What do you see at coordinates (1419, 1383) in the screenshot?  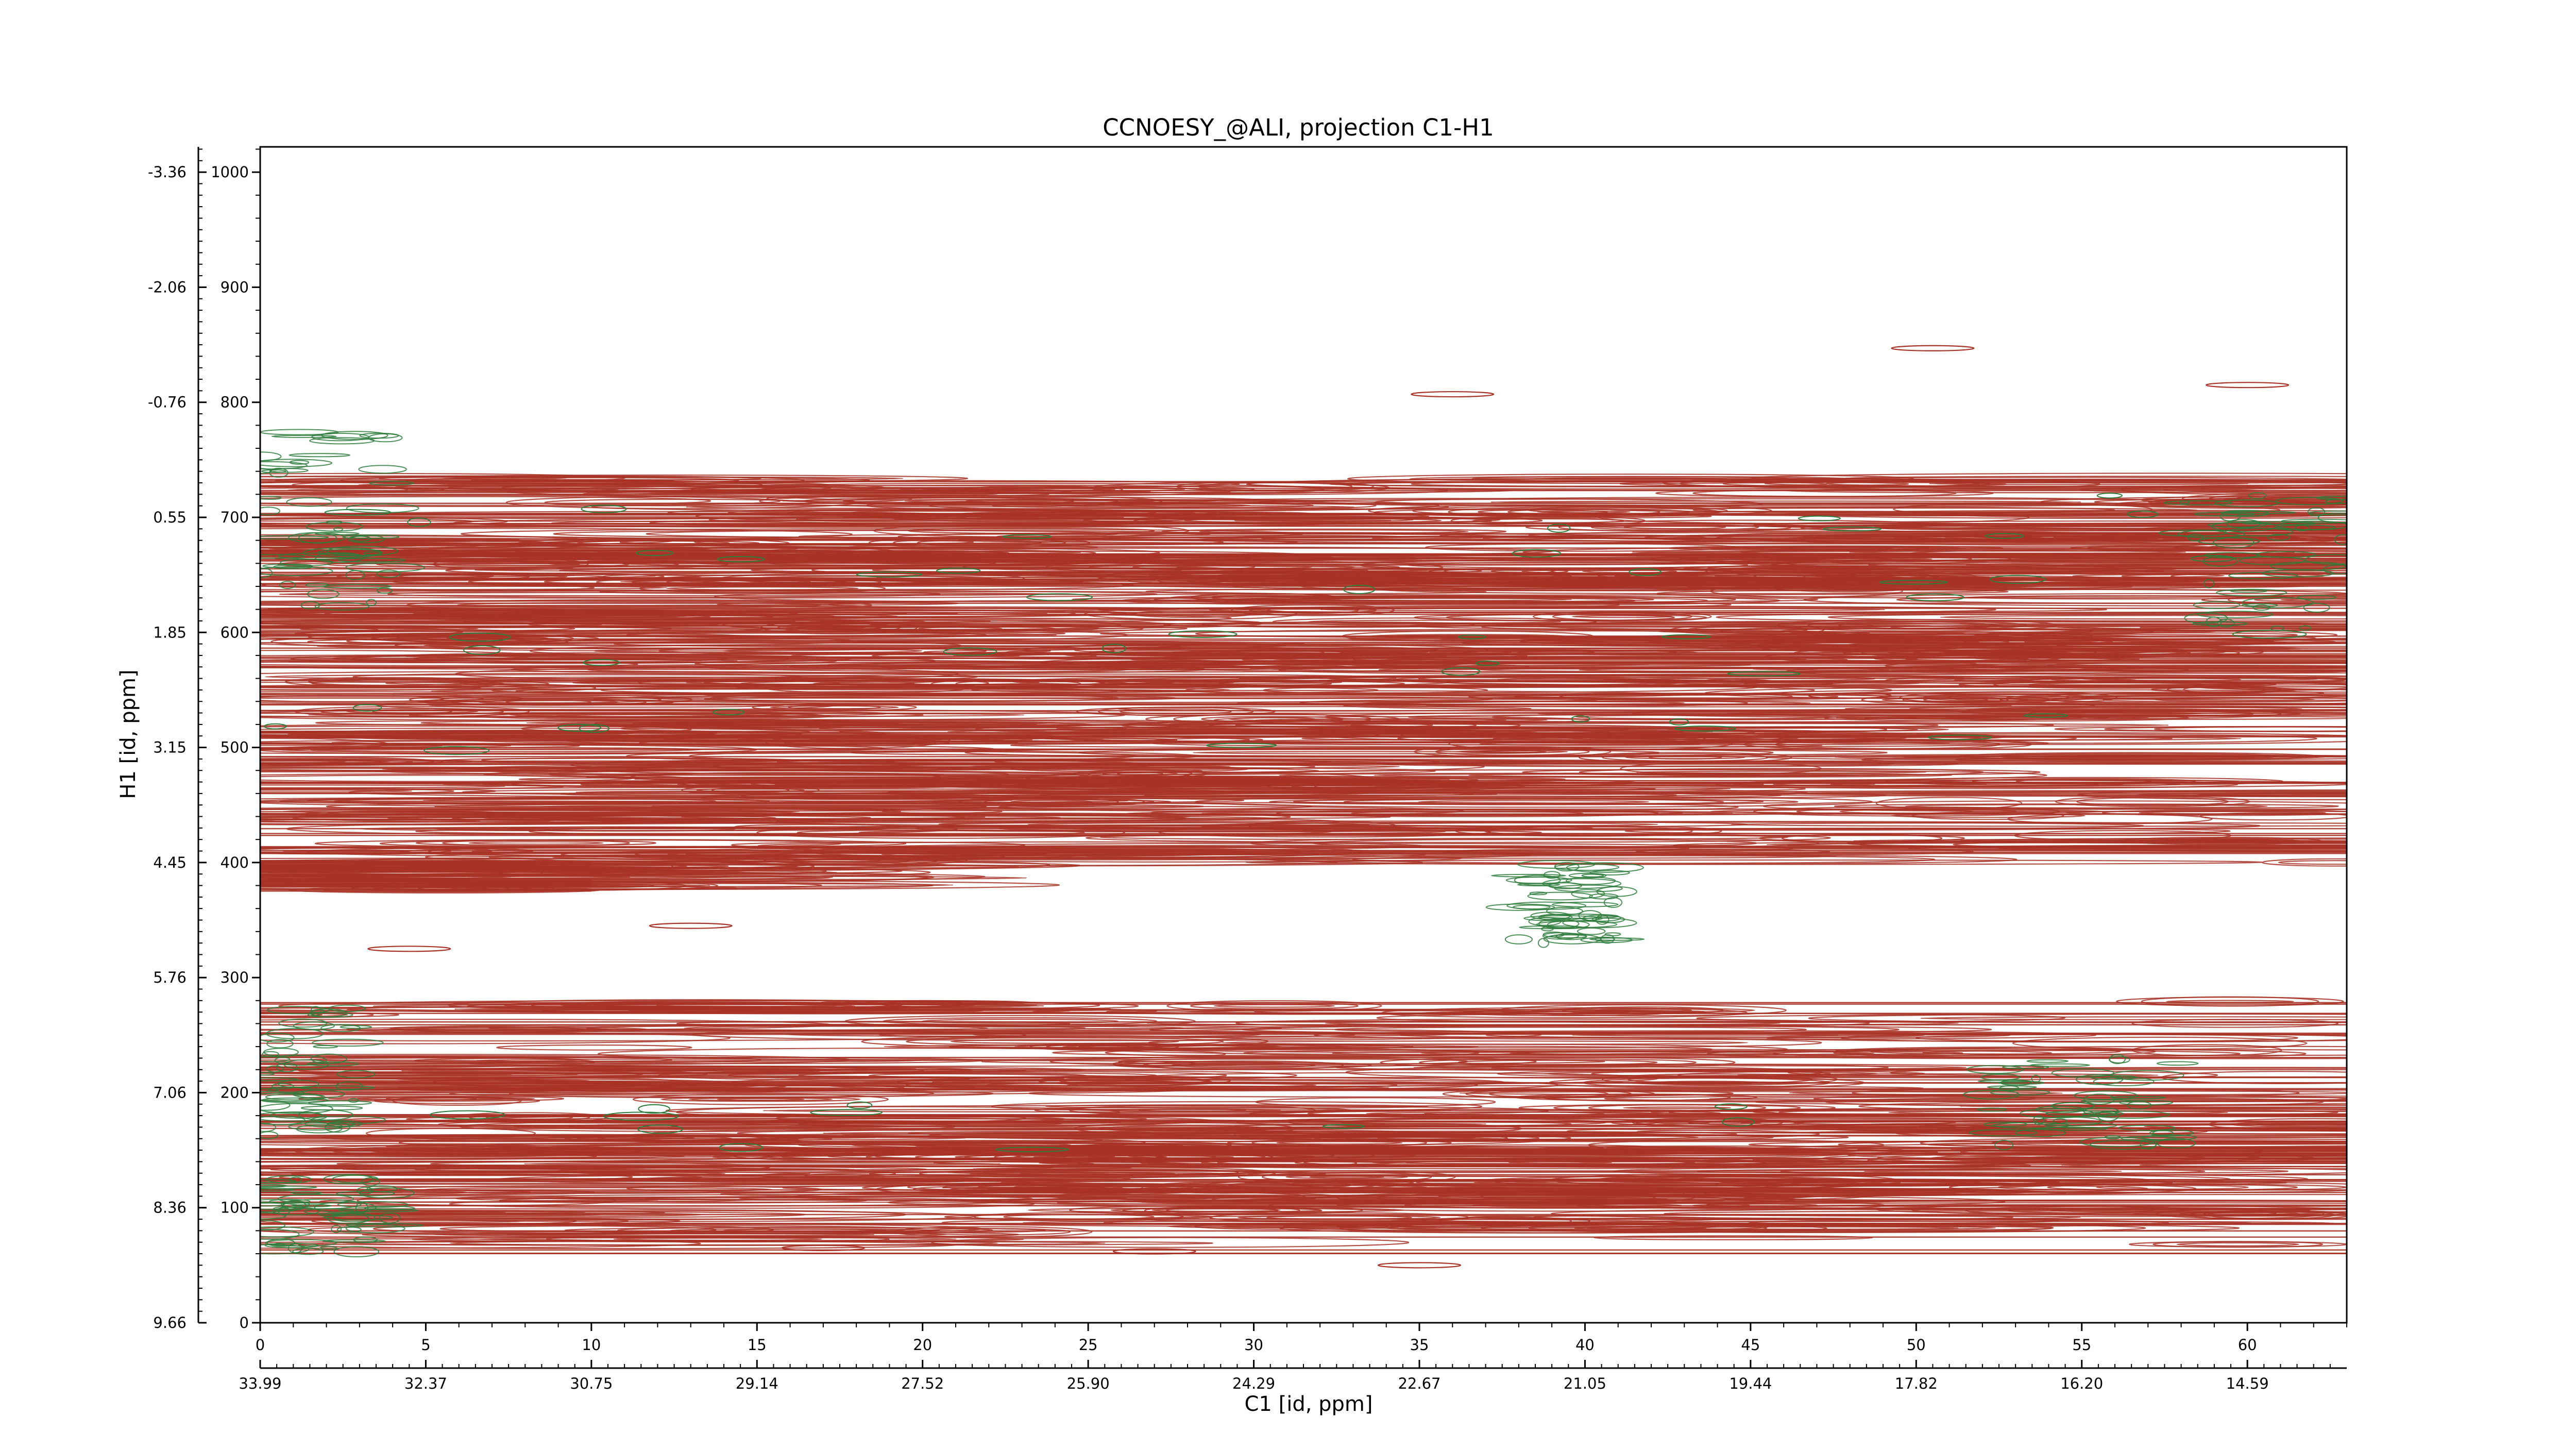 I see `x-ppm-tick-label: 22.67` at bounding box center [1419, 1383].